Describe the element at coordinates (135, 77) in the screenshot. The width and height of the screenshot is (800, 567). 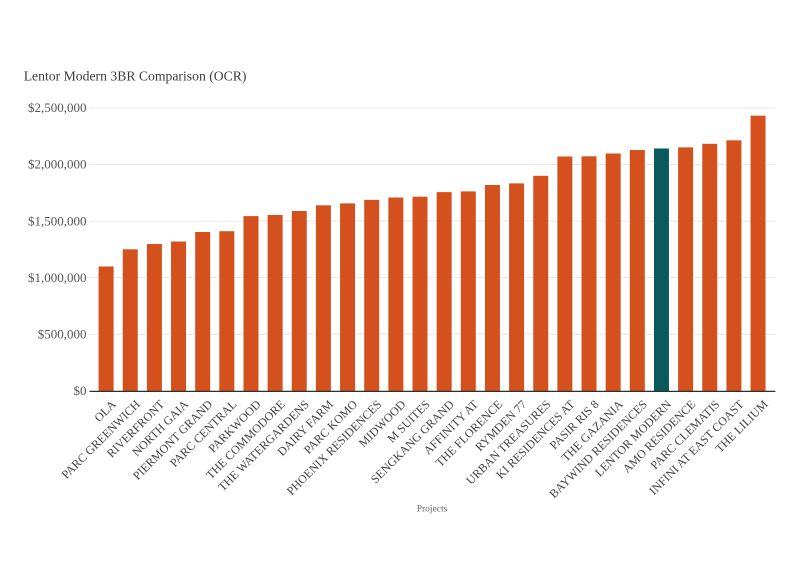
I see `svg-text:Lentor Modern 3BR Comparison (: Lentor Modern 3BR Comparison (OCR)` at that location.